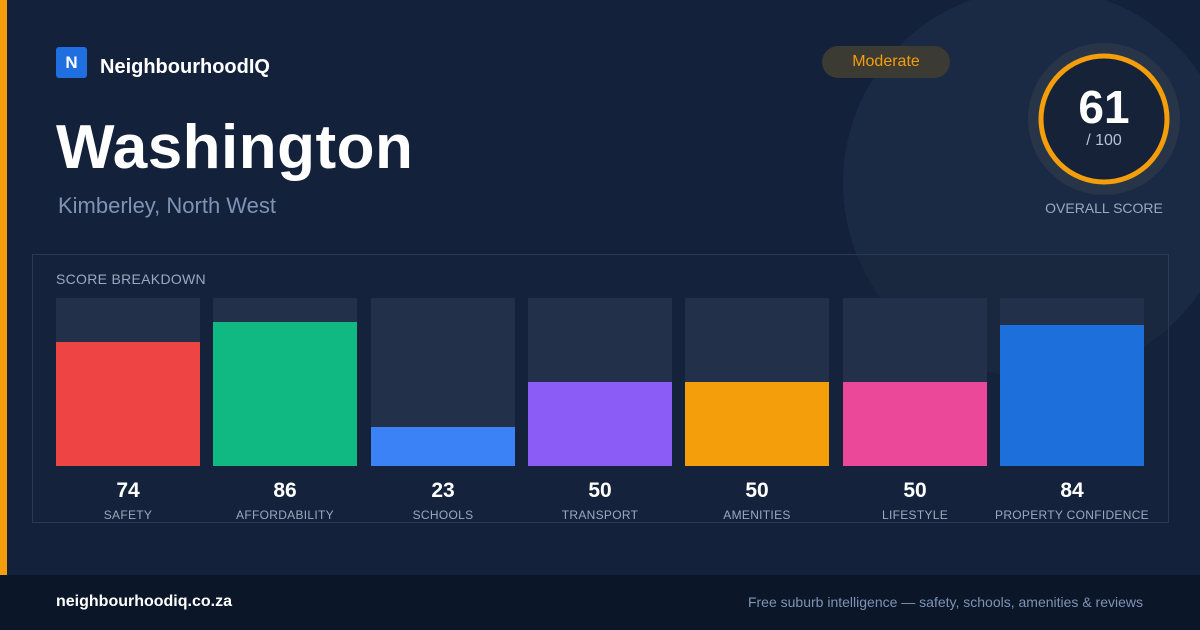 Image resolution: width=1200 pixels, height=630 pixels. Describe the element at coordinates (185, 67) in the screenshot. I see `brand-name: NeighbourhoodIQ` at that location.